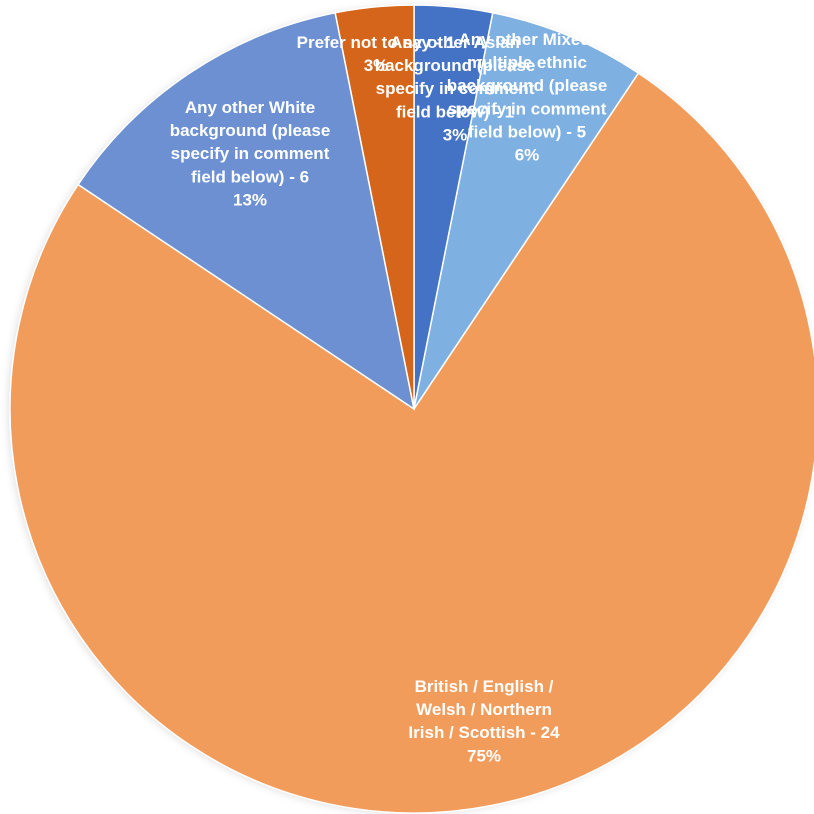 This screenshot has height=814, width=814. I want to click on slice-label-5: Prefer not to say - 1 3%, so click(376, 54).